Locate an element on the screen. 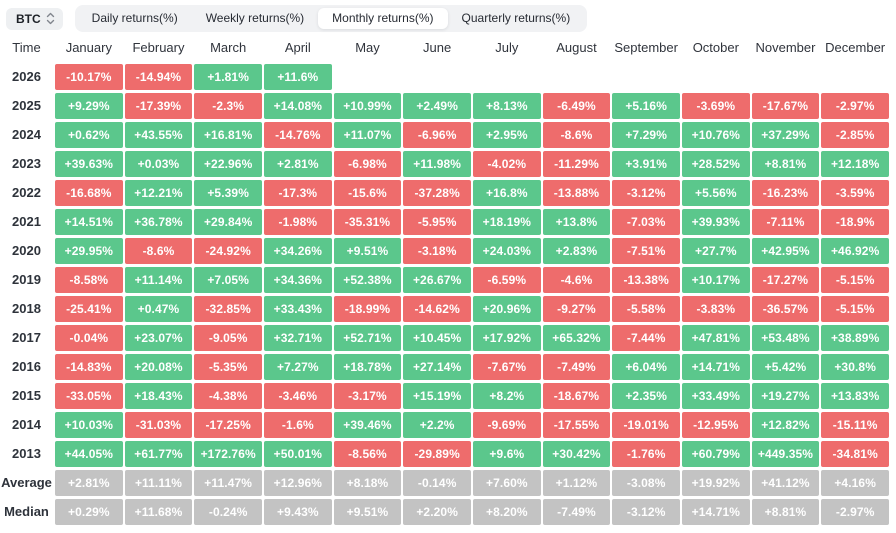  month-column-header: June is located at coordinates (437, 47).